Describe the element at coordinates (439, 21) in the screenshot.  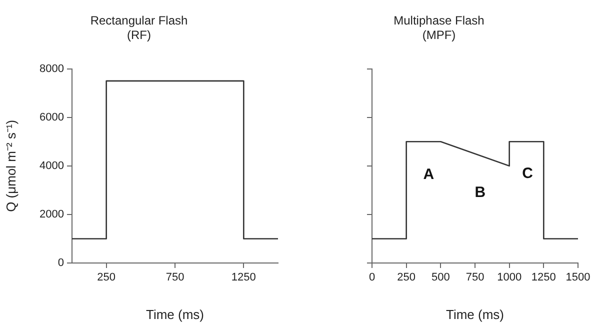
I see `chart-title: Multiphase Flash` at that location.